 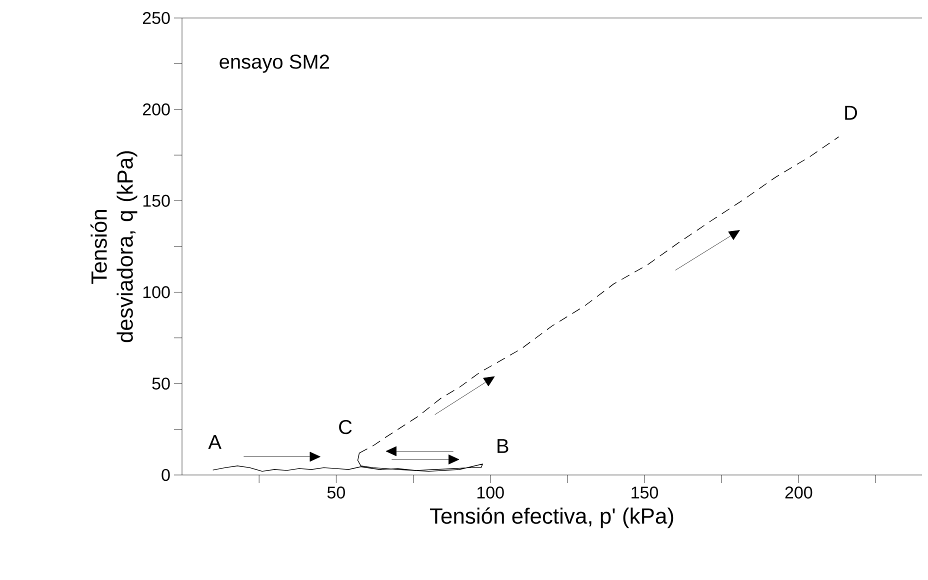 I want to click on y-tick-label: 50, so click(x=161, y=384).